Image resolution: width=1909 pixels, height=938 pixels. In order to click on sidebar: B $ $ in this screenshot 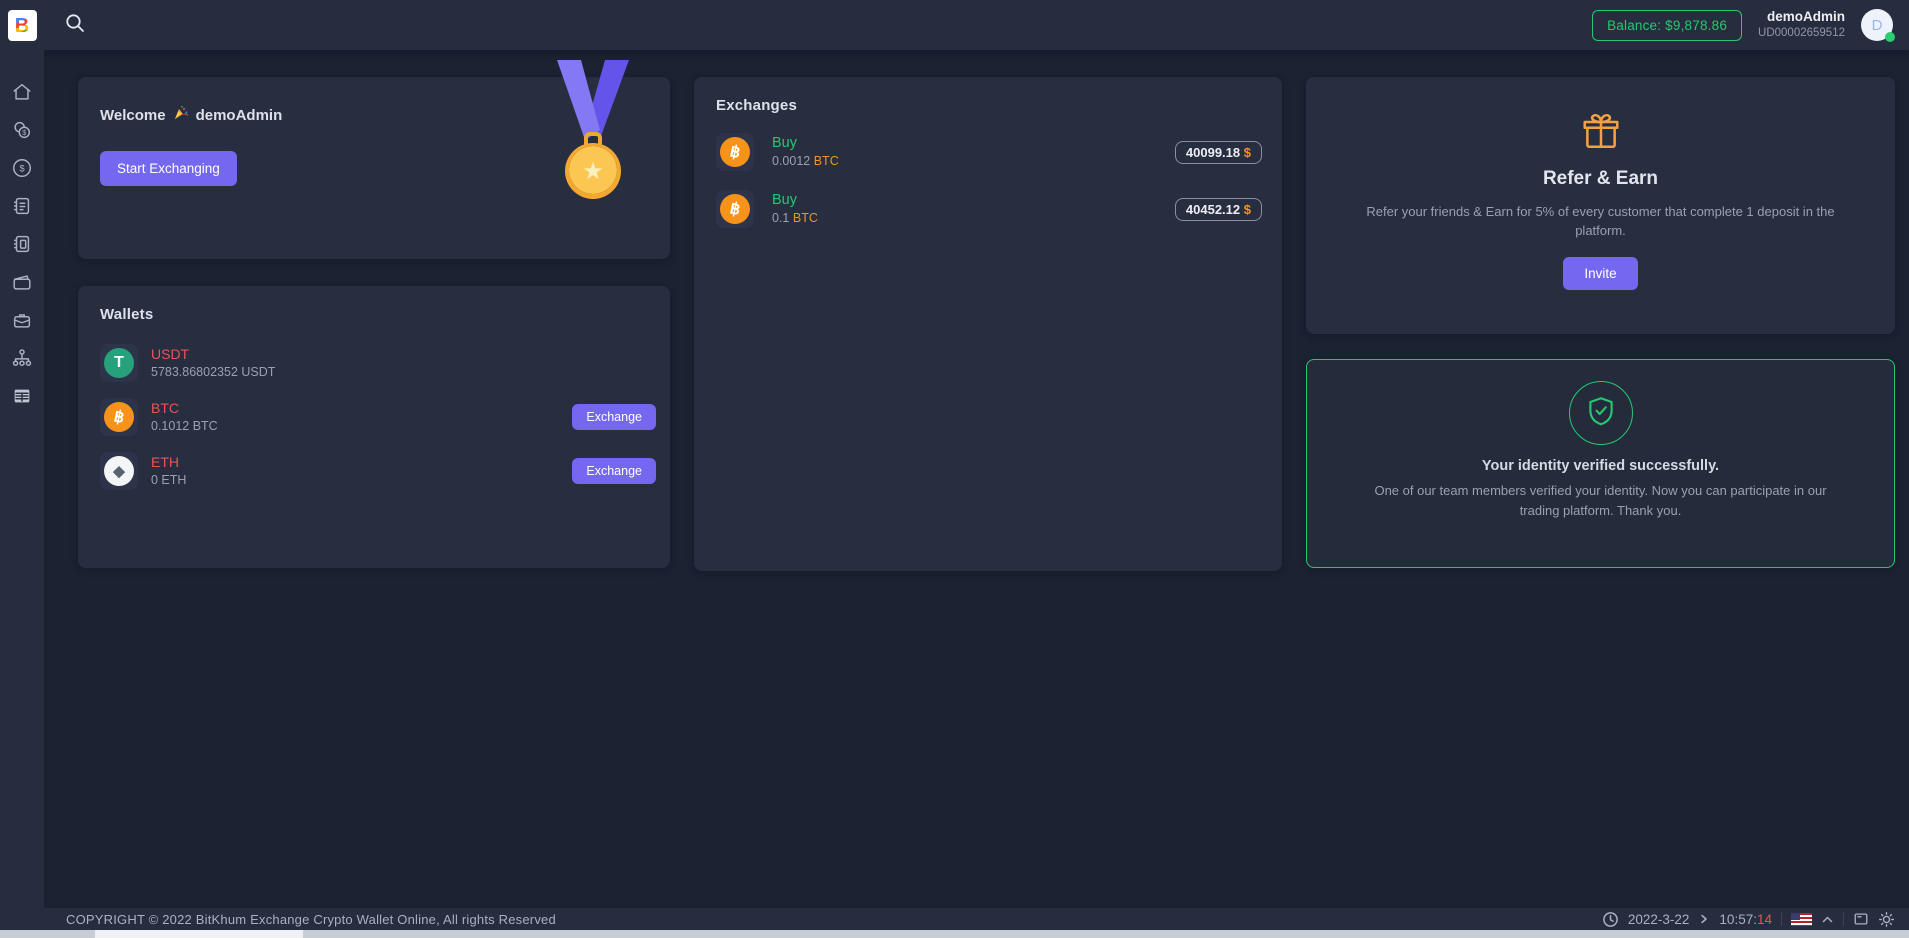, I will do `click(22, 469)`.